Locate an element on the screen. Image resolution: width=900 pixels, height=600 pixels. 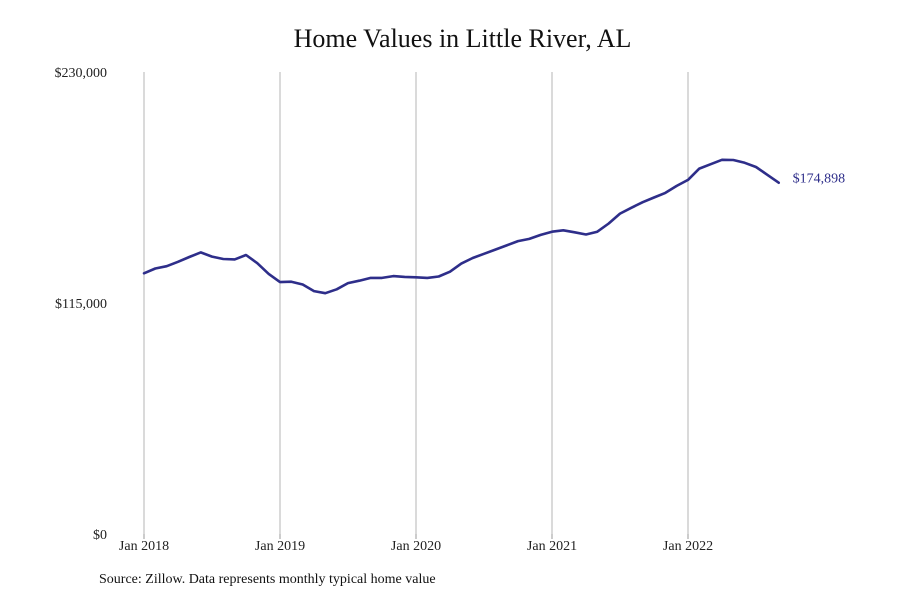
x-axis: Jan 2018 Jan 2019 Jan 2020 Jan 2021 Jan 2022 is located at coordinates (416, 544).